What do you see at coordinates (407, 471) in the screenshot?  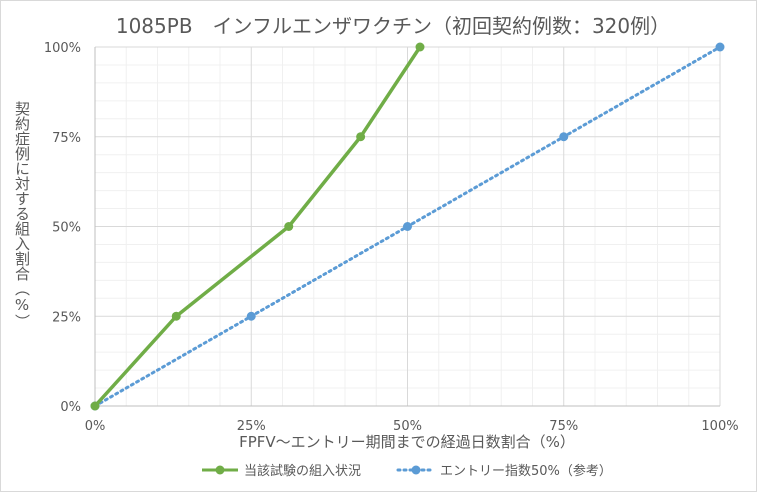 I see `legend: 当該試験の組入状況 エントリー指数50%（参考）` at bounding box center [407, 471].